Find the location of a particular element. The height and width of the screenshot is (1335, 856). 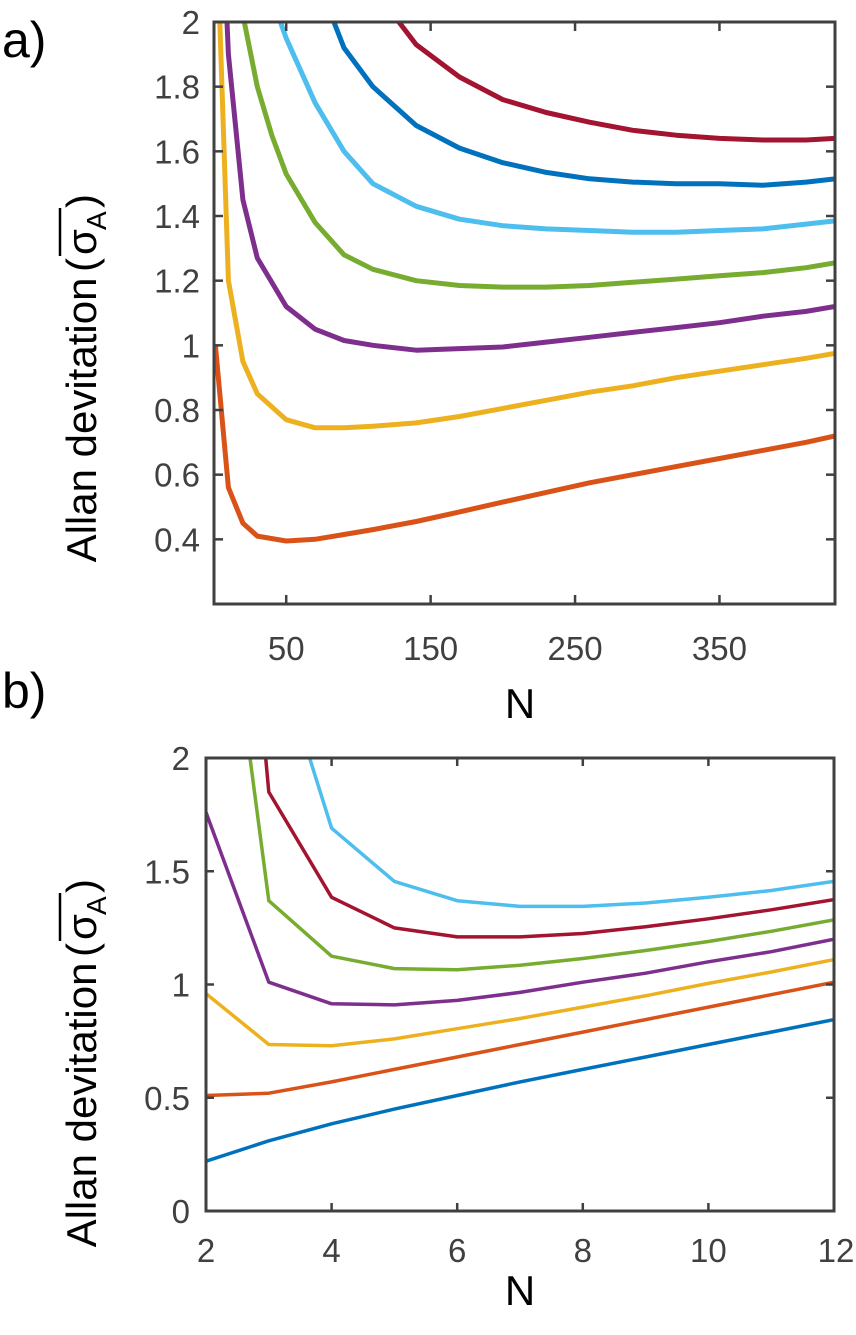

panel-a-ytick-label: 1.4 is located at coordinates (177, 216).